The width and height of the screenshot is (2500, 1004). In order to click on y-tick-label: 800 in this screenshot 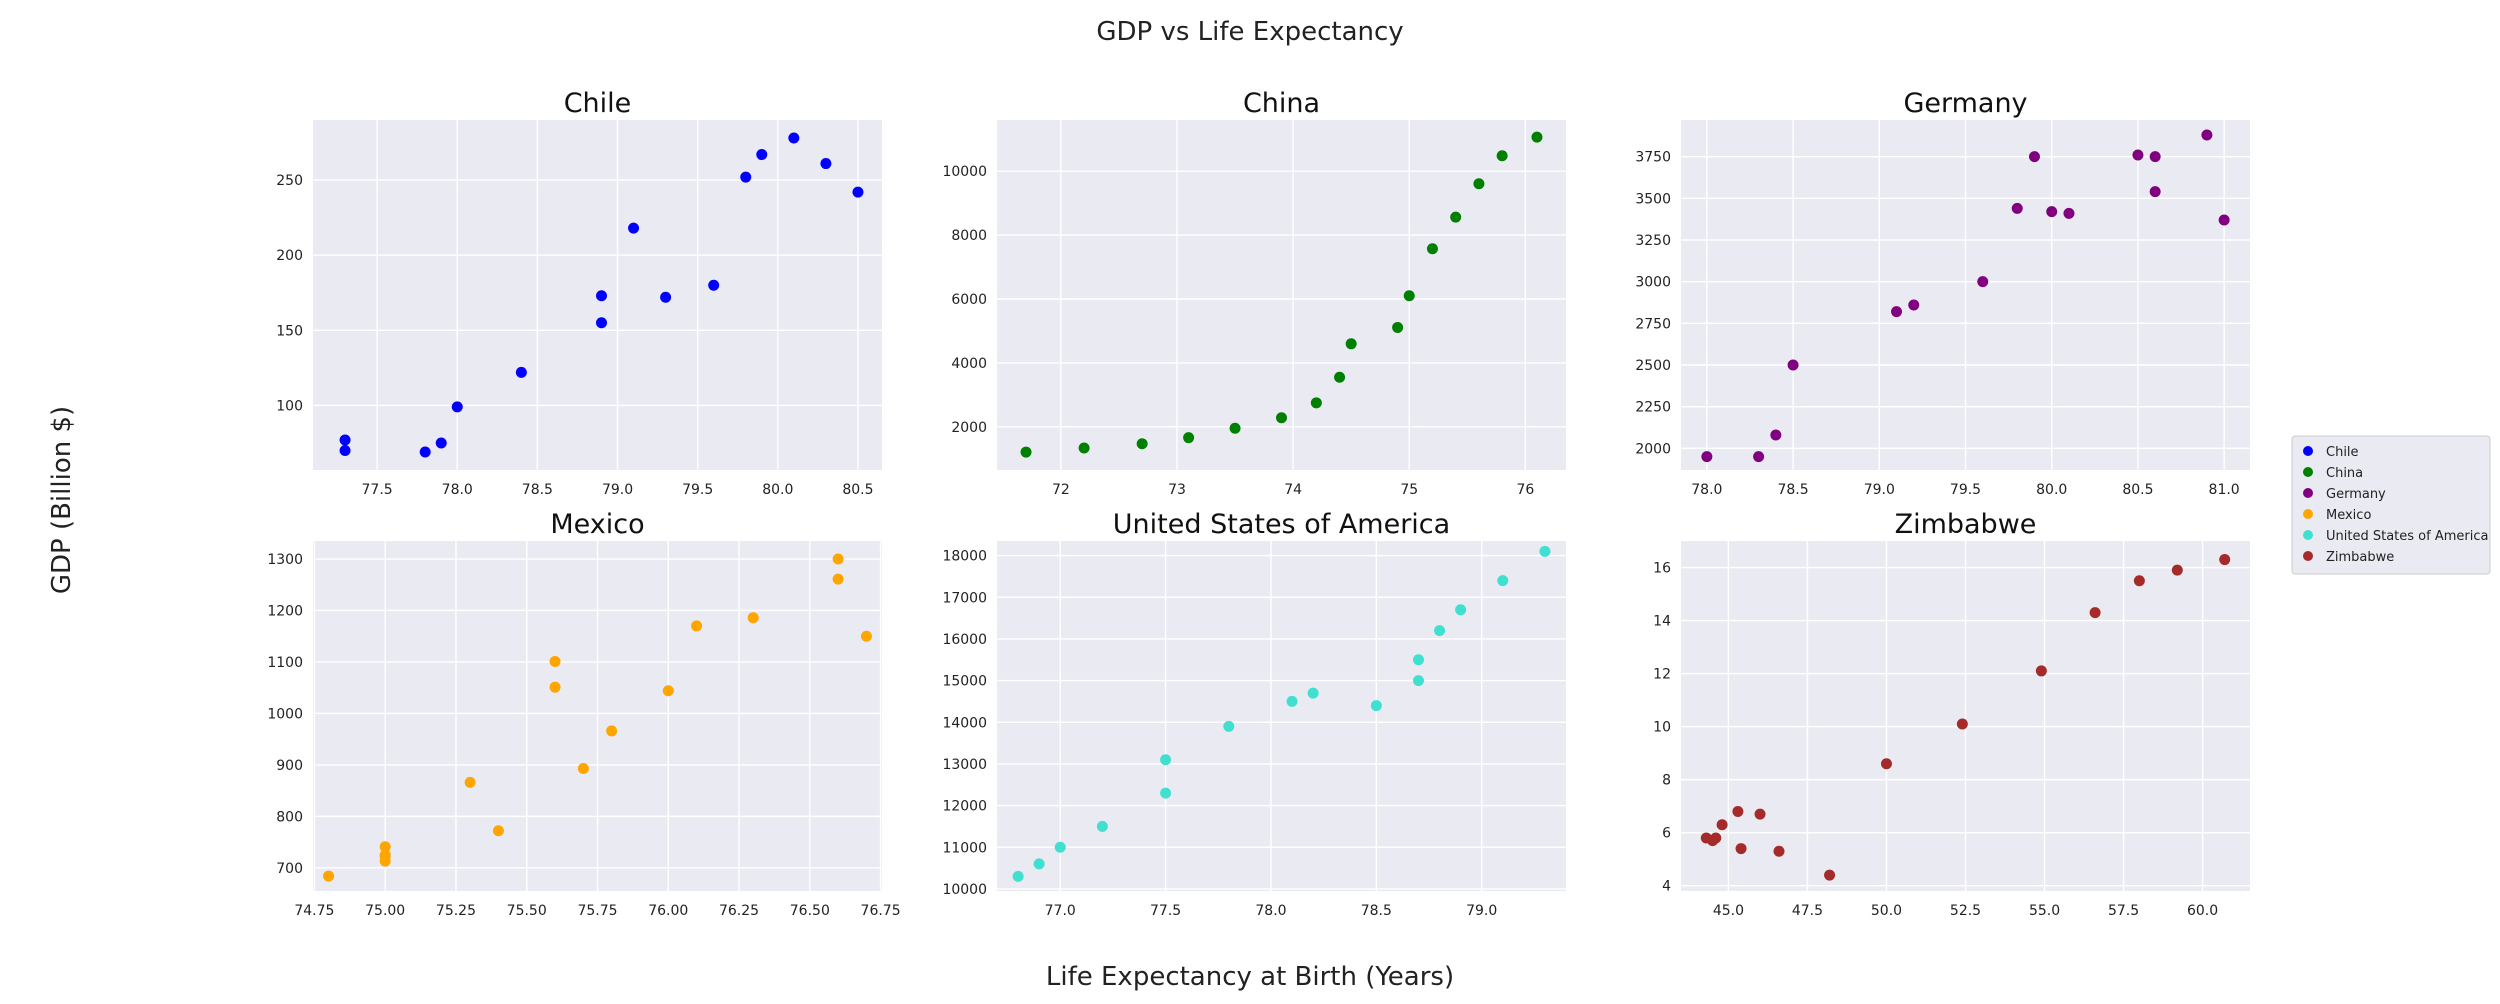, I will do `click(289, 817)`.